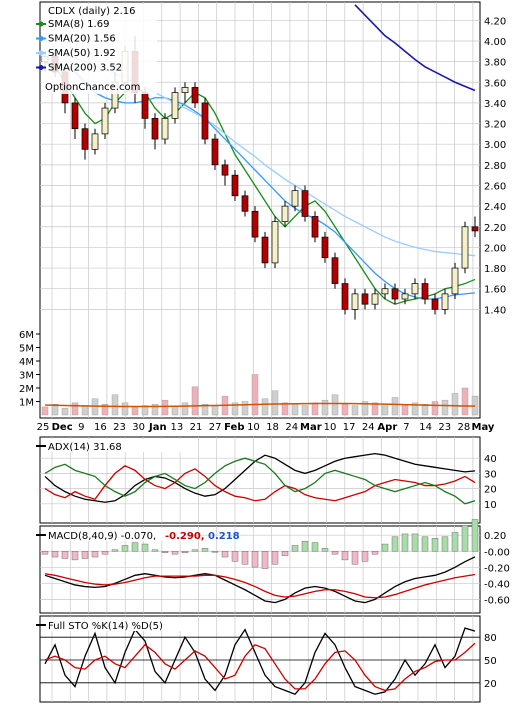 This screenshot has height=710, width=526. What do you see at coordinates (138, 427) in the screenshot?
I see `x-axis-label: 30` at bounding box center [138, 427].